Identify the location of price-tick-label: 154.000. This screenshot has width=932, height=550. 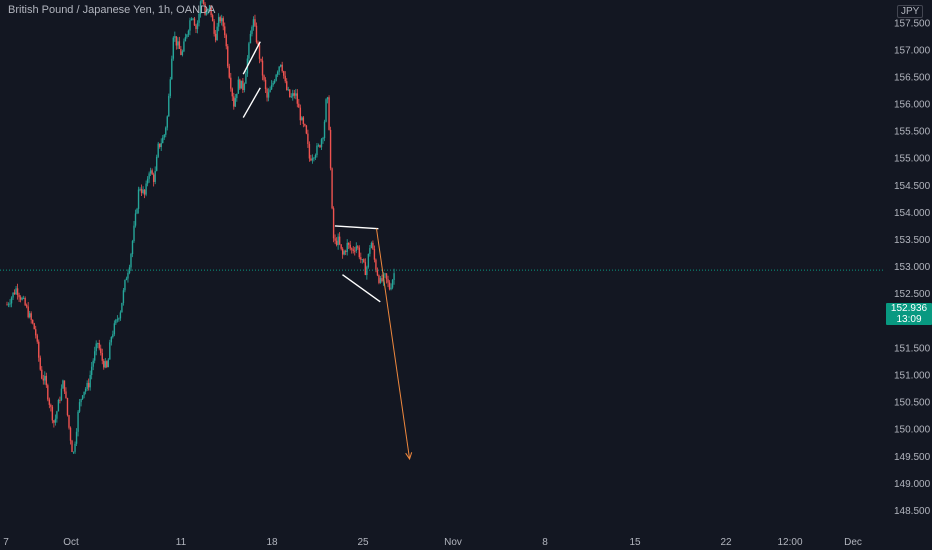
(912, 213).